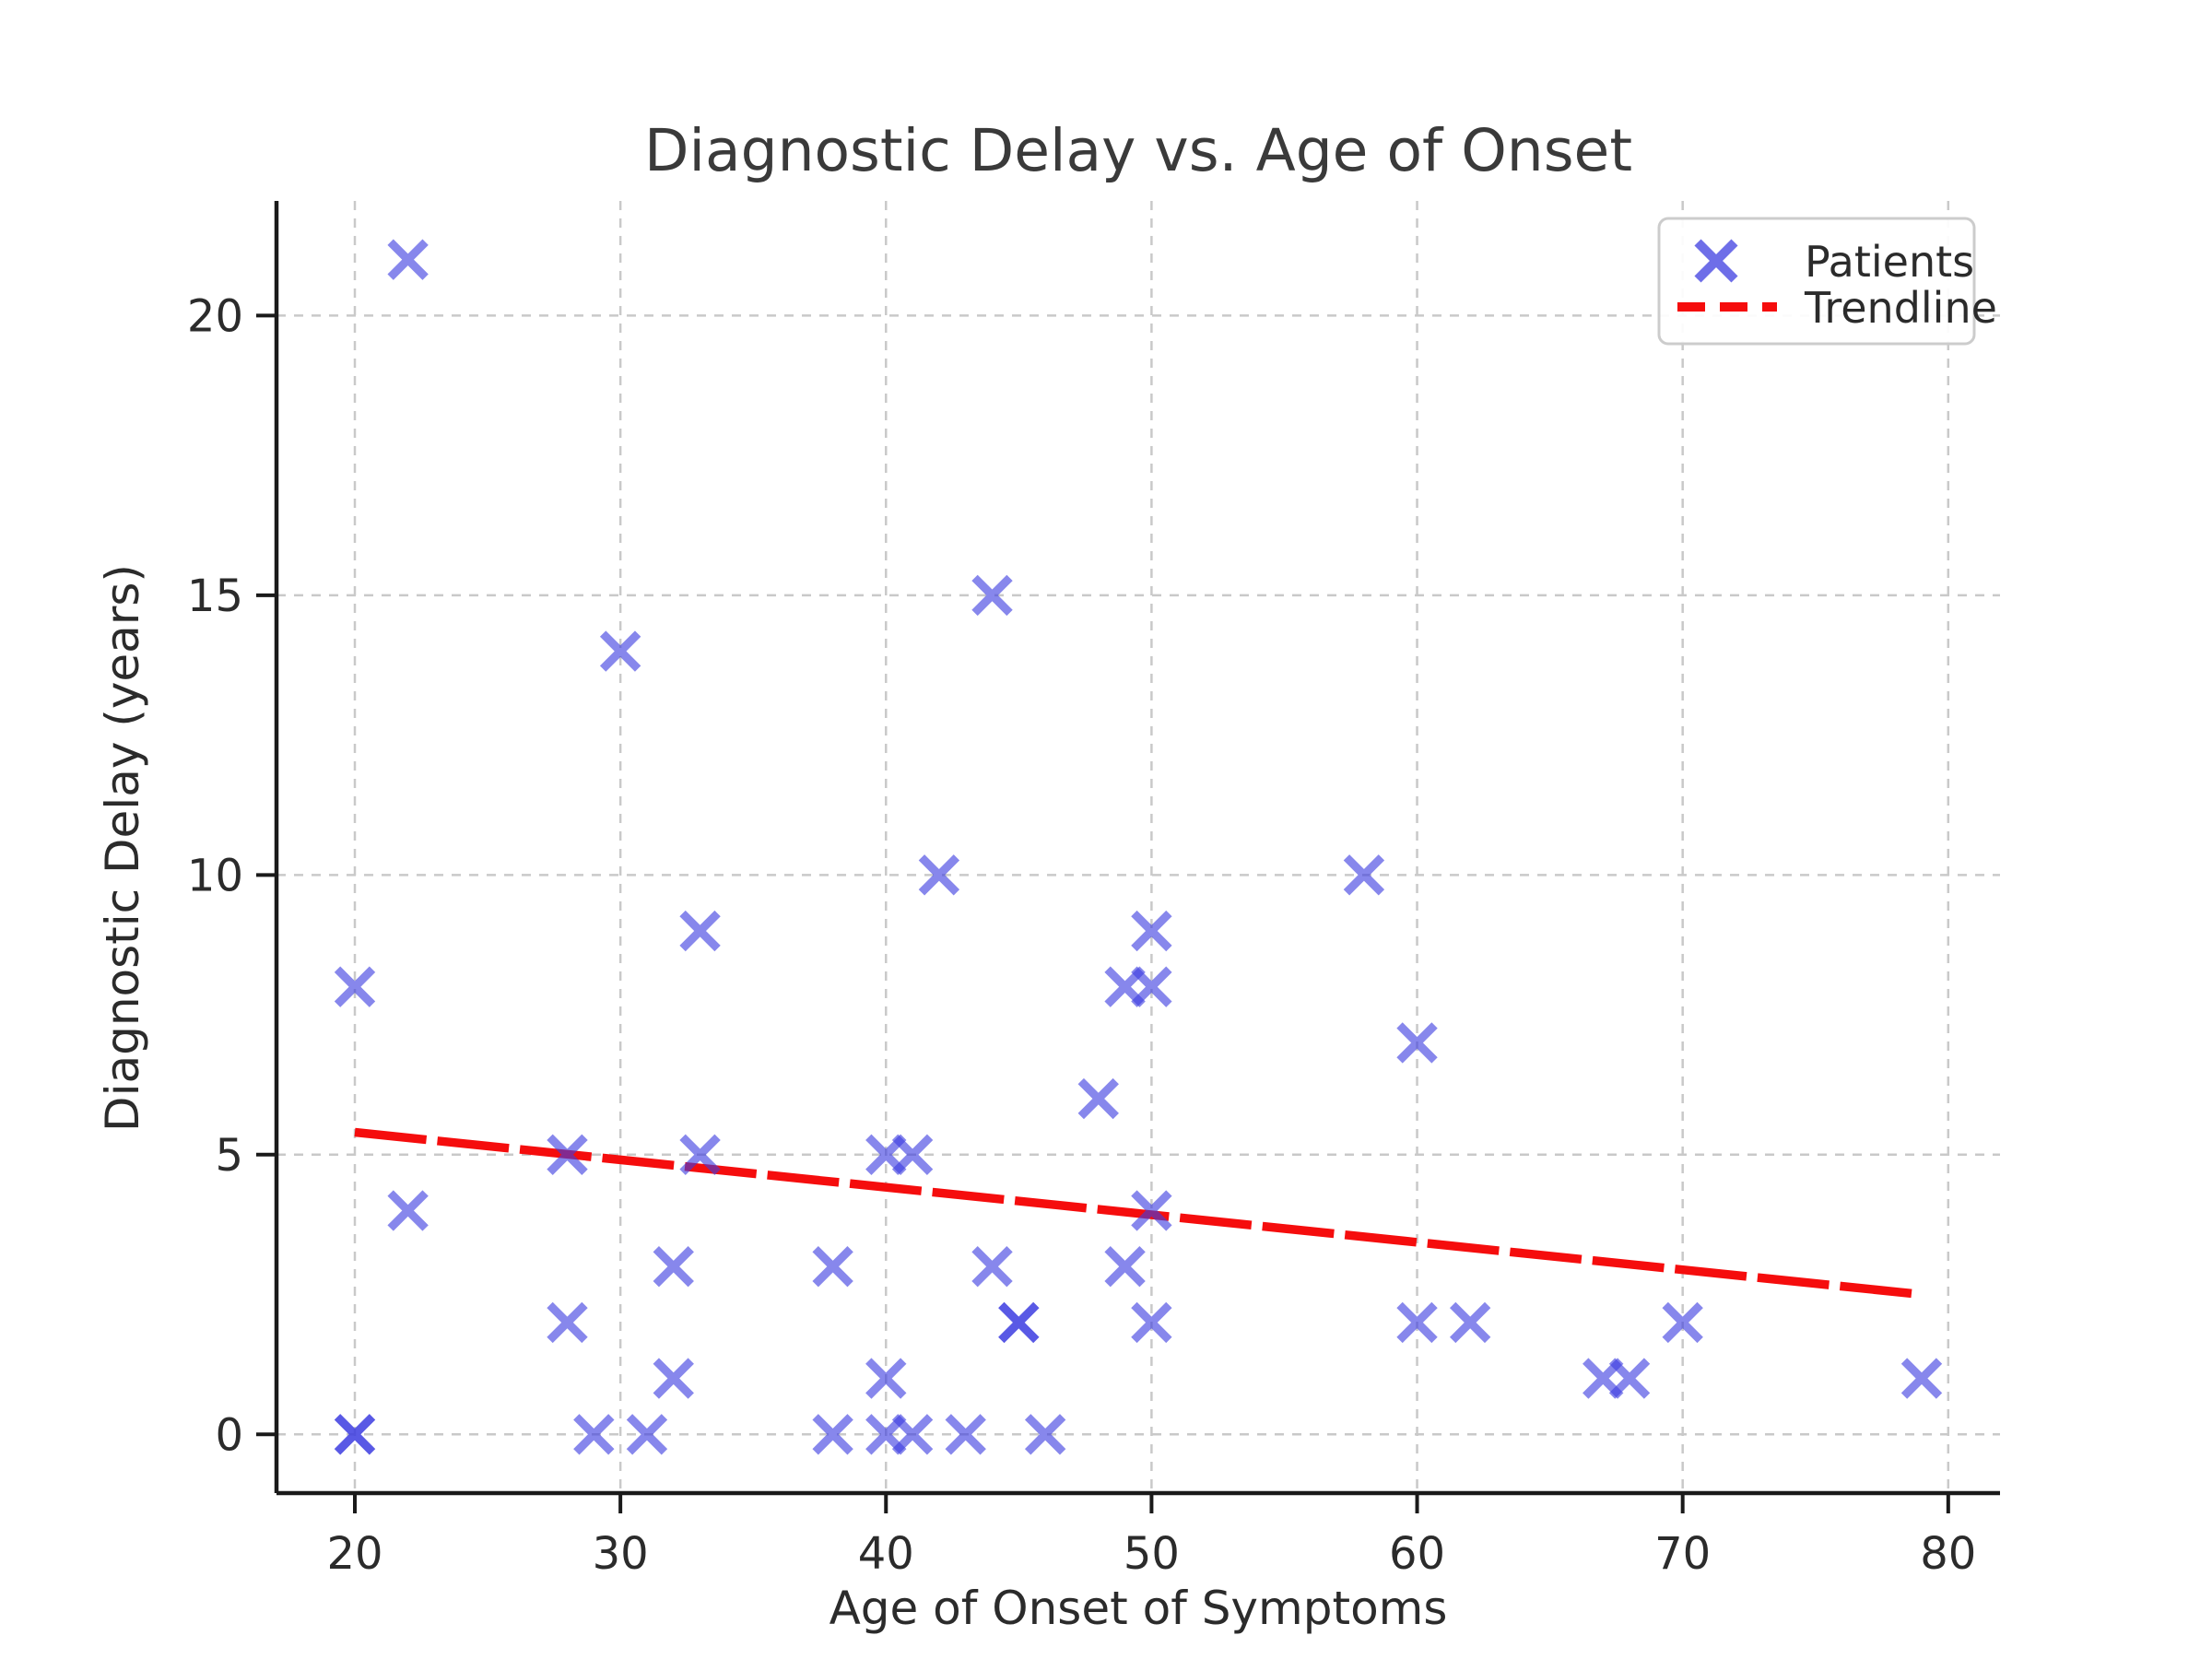  What do you see at coordinates (1139, 1608) in the screenshot?
I see `x-axis-label: Age of Onset of Symptoms` at bounding box center [1139, 1608].